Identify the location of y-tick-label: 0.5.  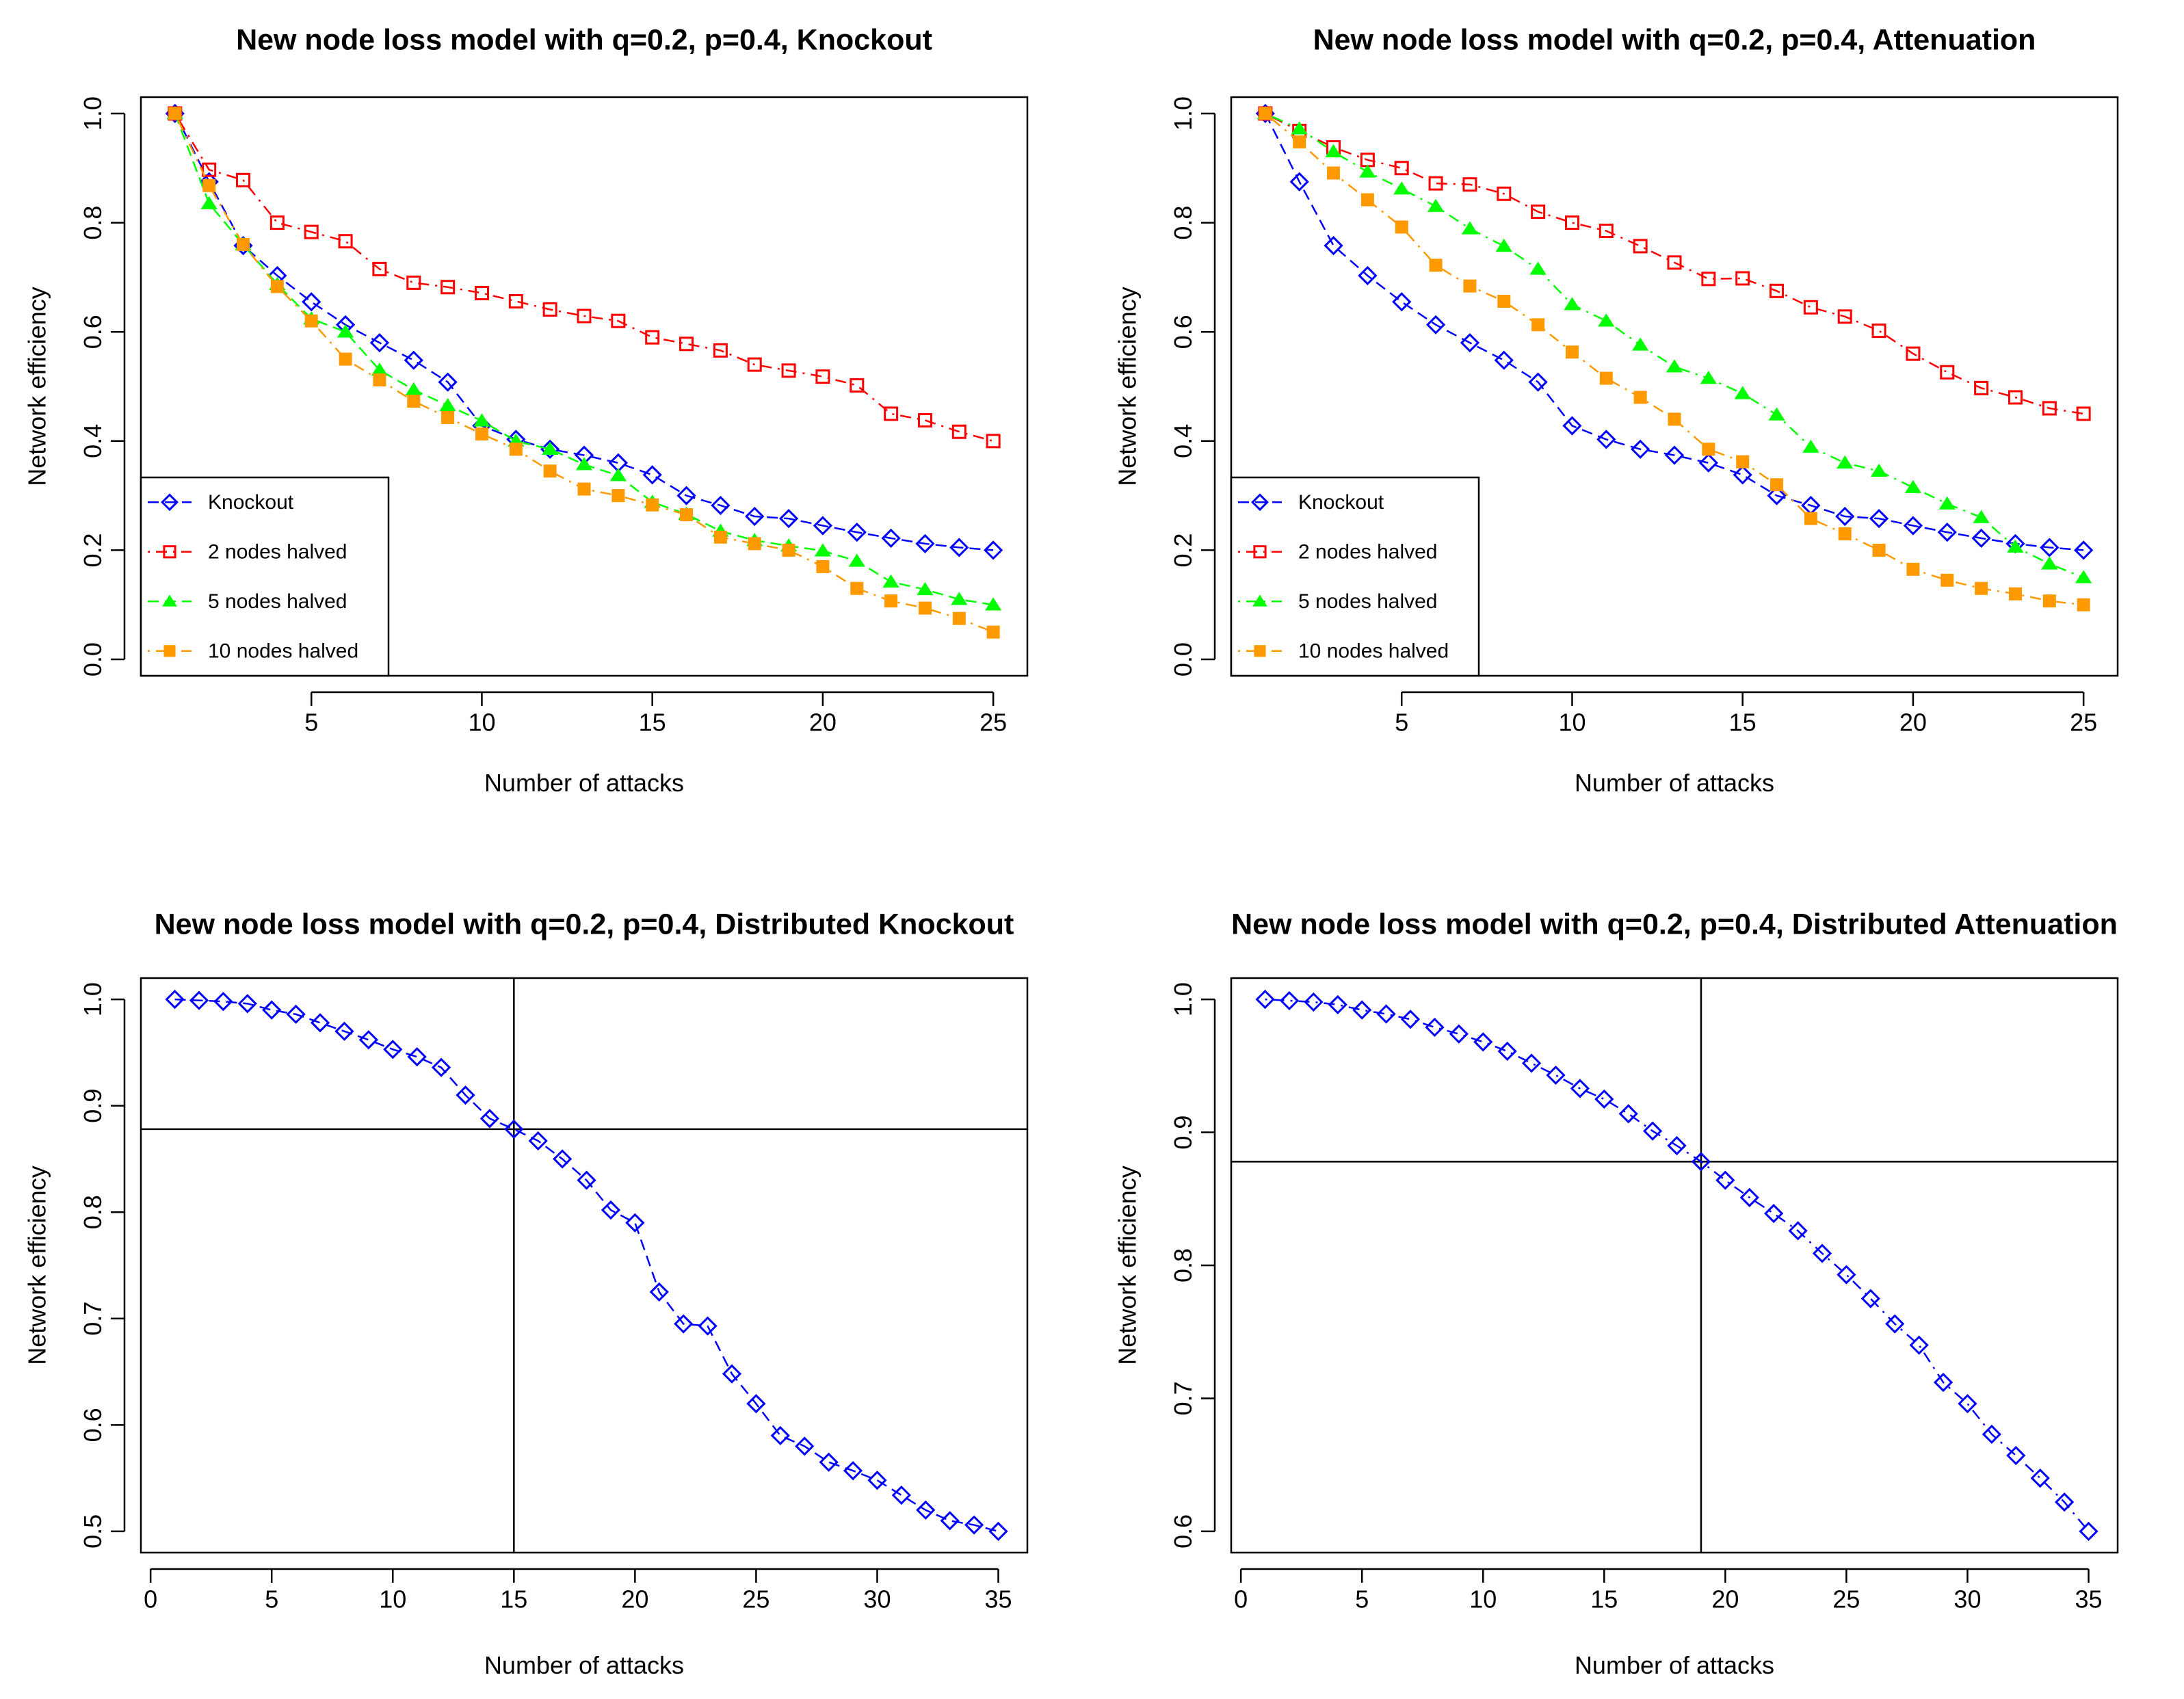
(93, 1532).